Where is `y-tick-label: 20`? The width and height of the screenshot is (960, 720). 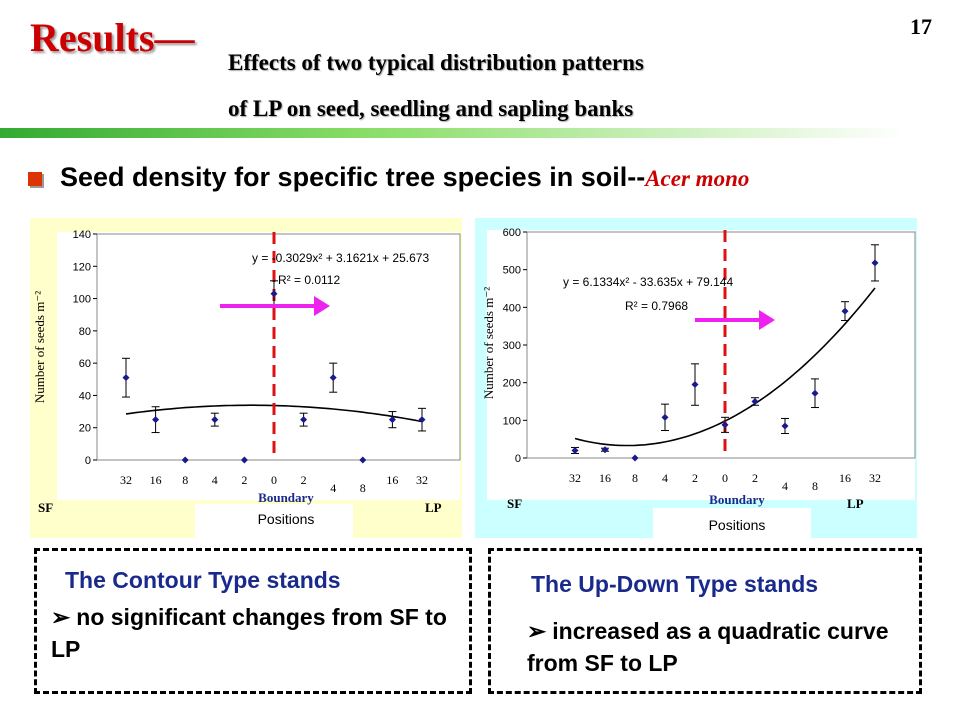
y-tick-label: 20 is located at coordinates (85, 429).